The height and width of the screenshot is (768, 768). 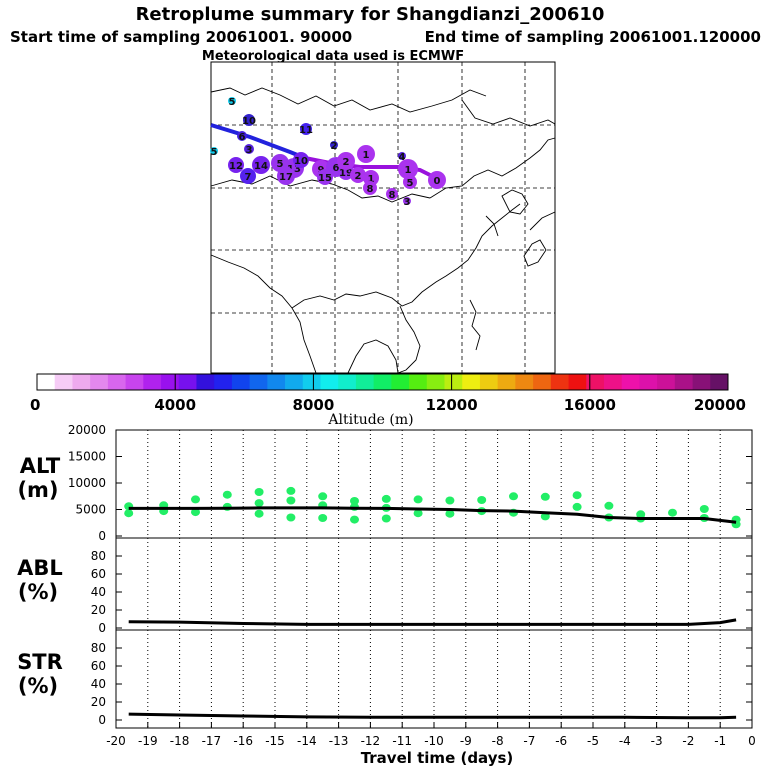 I want to click on panel-y-tick-label: 20, so click(x=98, y=610).